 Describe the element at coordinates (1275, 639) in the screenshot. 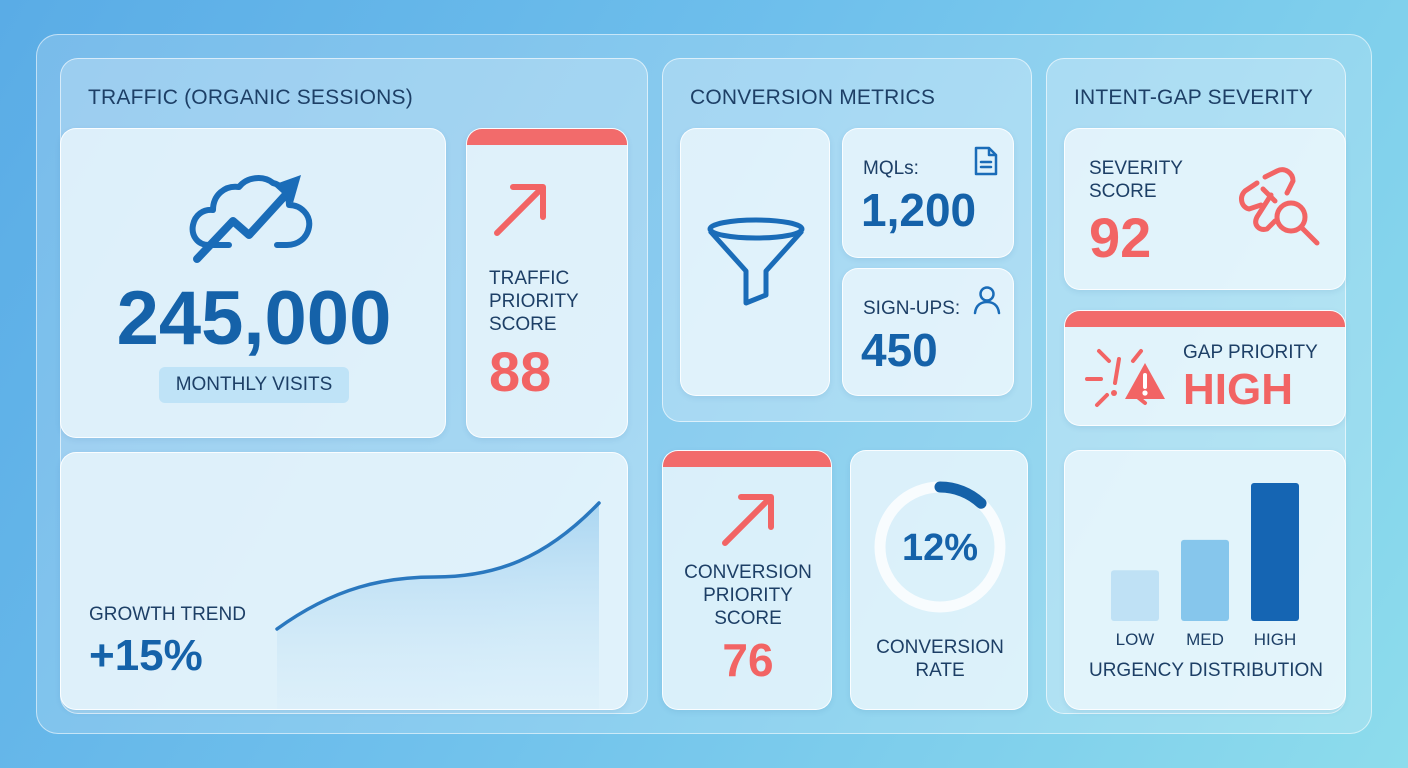

I see `urgency-tick-high: HIGH` at that location.